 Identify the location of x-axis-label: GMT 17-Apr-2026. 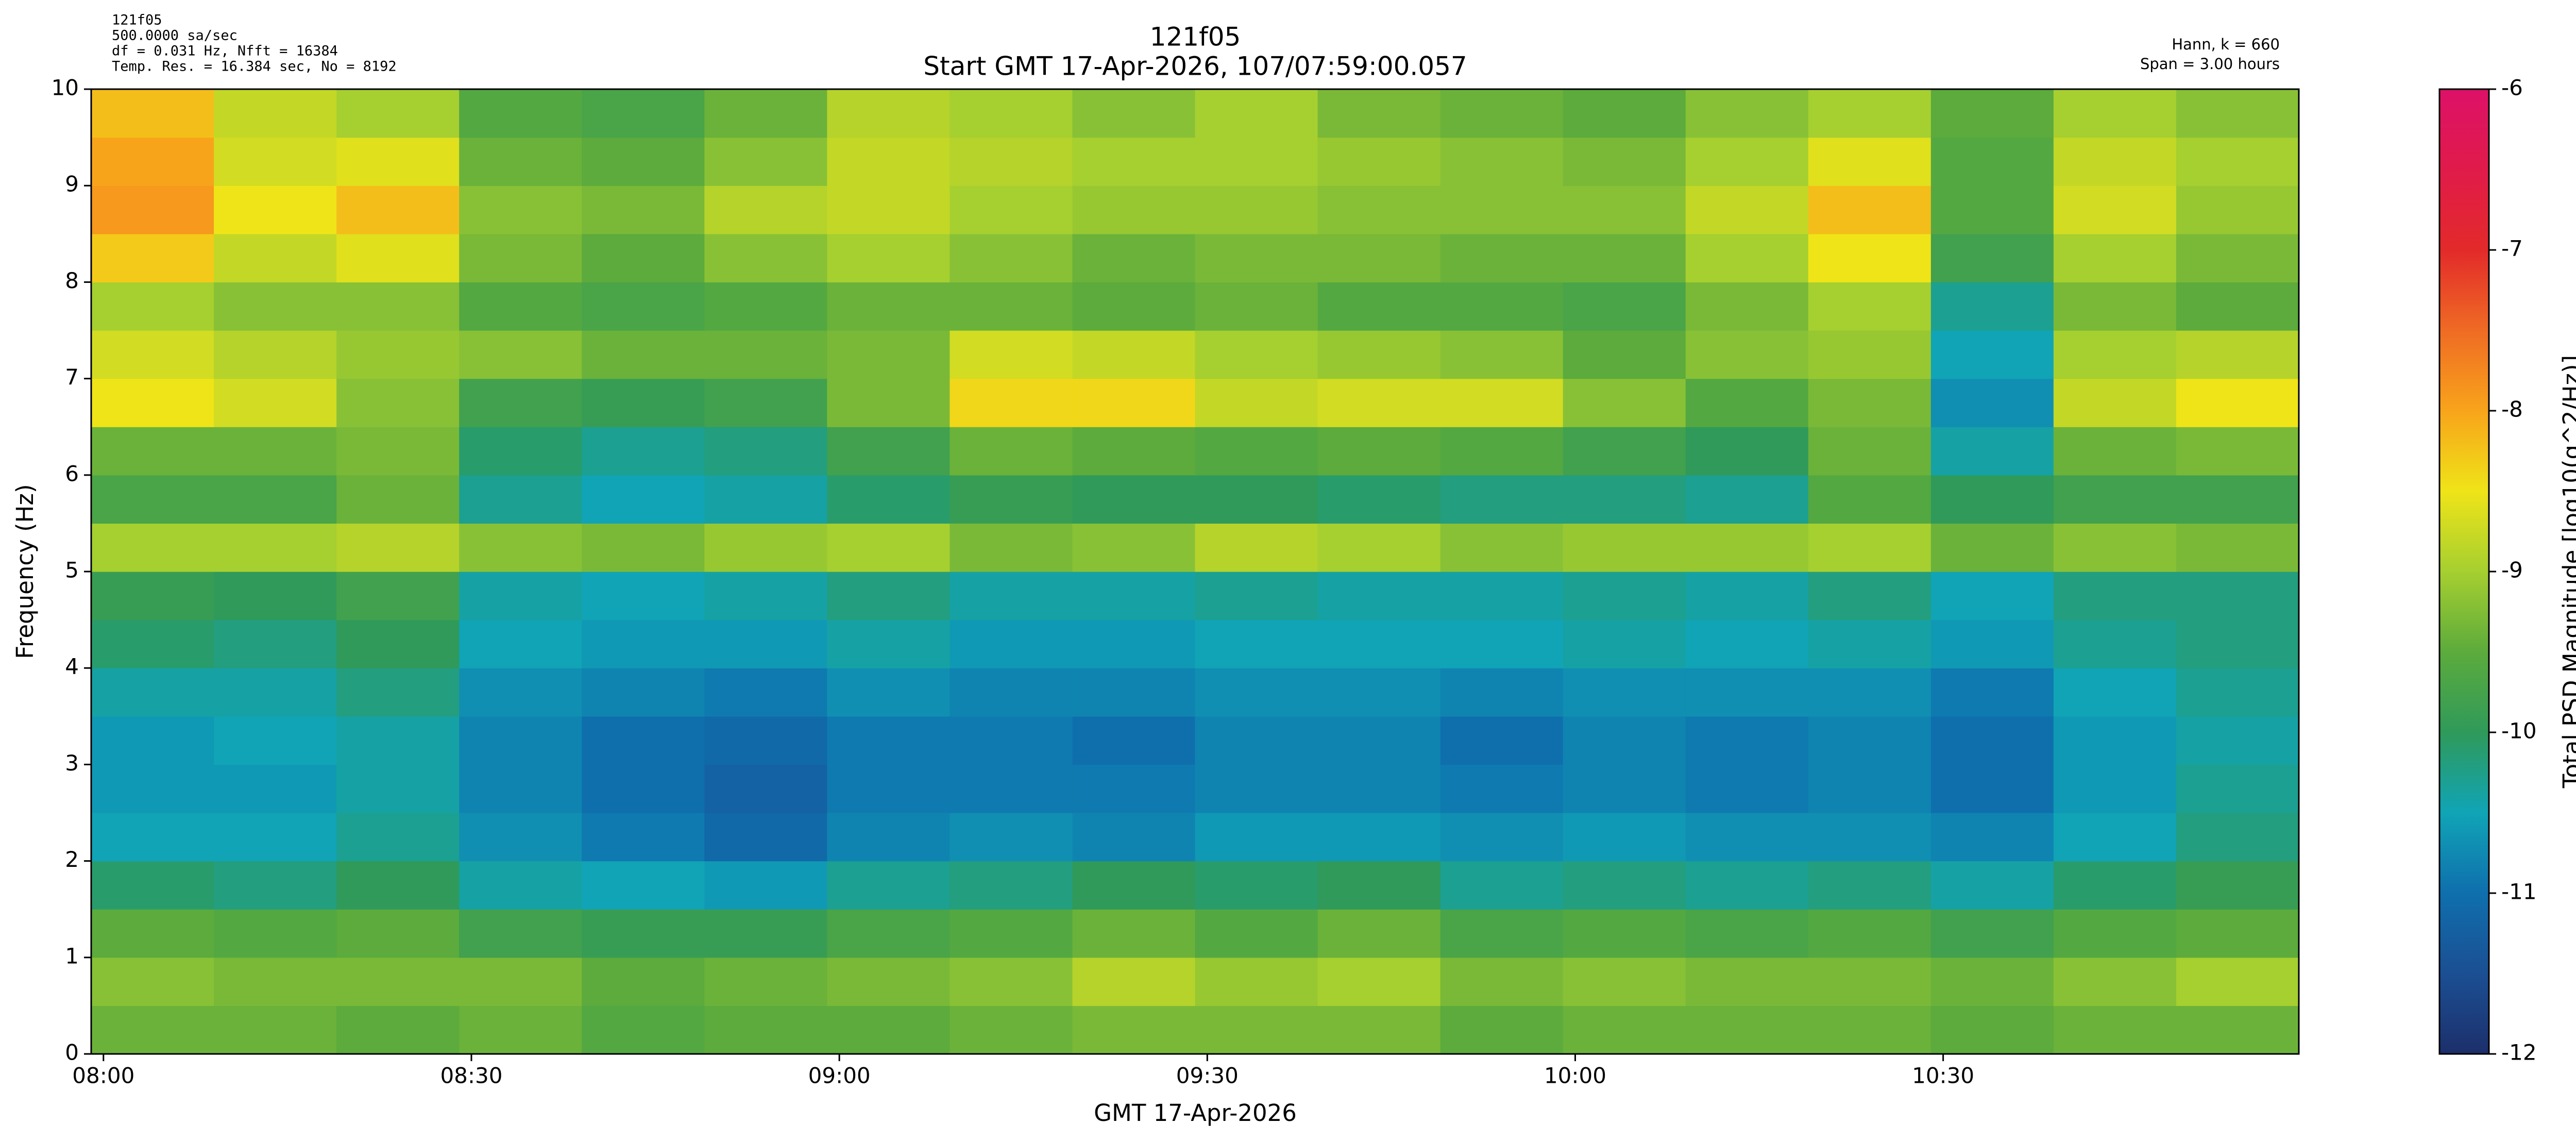
(1195, 1113).